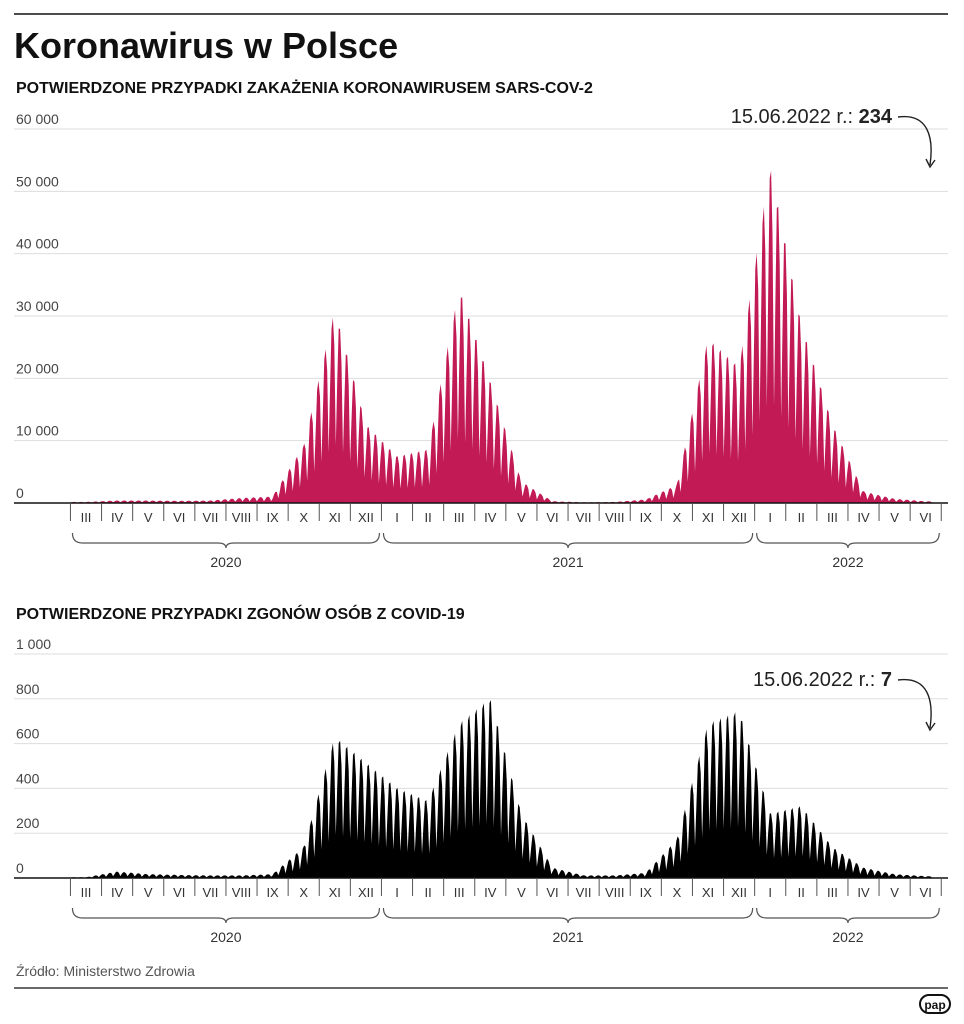 Image resolution: width=964 pixels, height=1024 pixels. Describe the element at coordinates (615, 517) in the screenshot. I see `cases-month-label: VIII` at that location.